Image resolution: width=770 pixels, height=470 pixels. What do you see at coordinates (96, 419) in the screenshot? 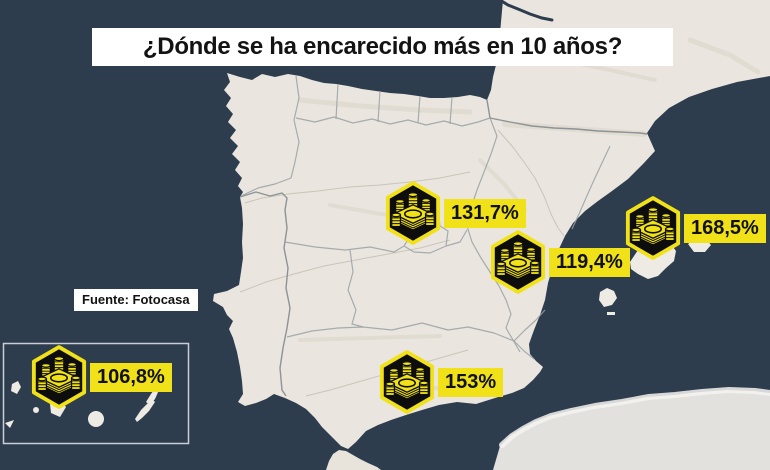
I see `gran-canaria-island` at bounding box center [96, 419].